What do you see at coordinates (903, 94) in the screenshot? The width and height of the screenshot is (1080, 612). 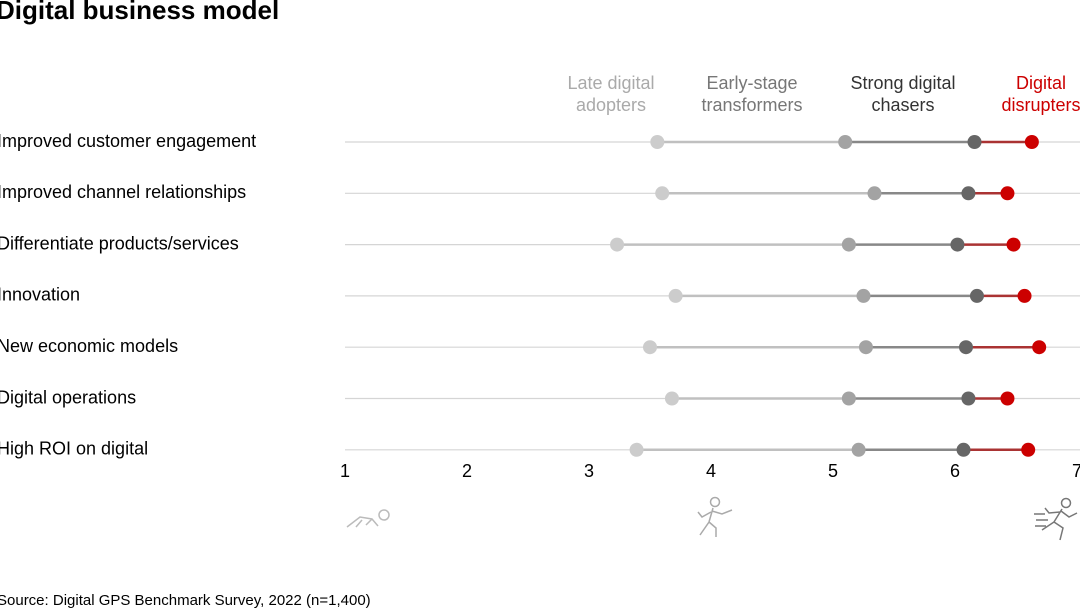 I see `legend-label: Strong digital chasers` at bounding box center [903, 94].